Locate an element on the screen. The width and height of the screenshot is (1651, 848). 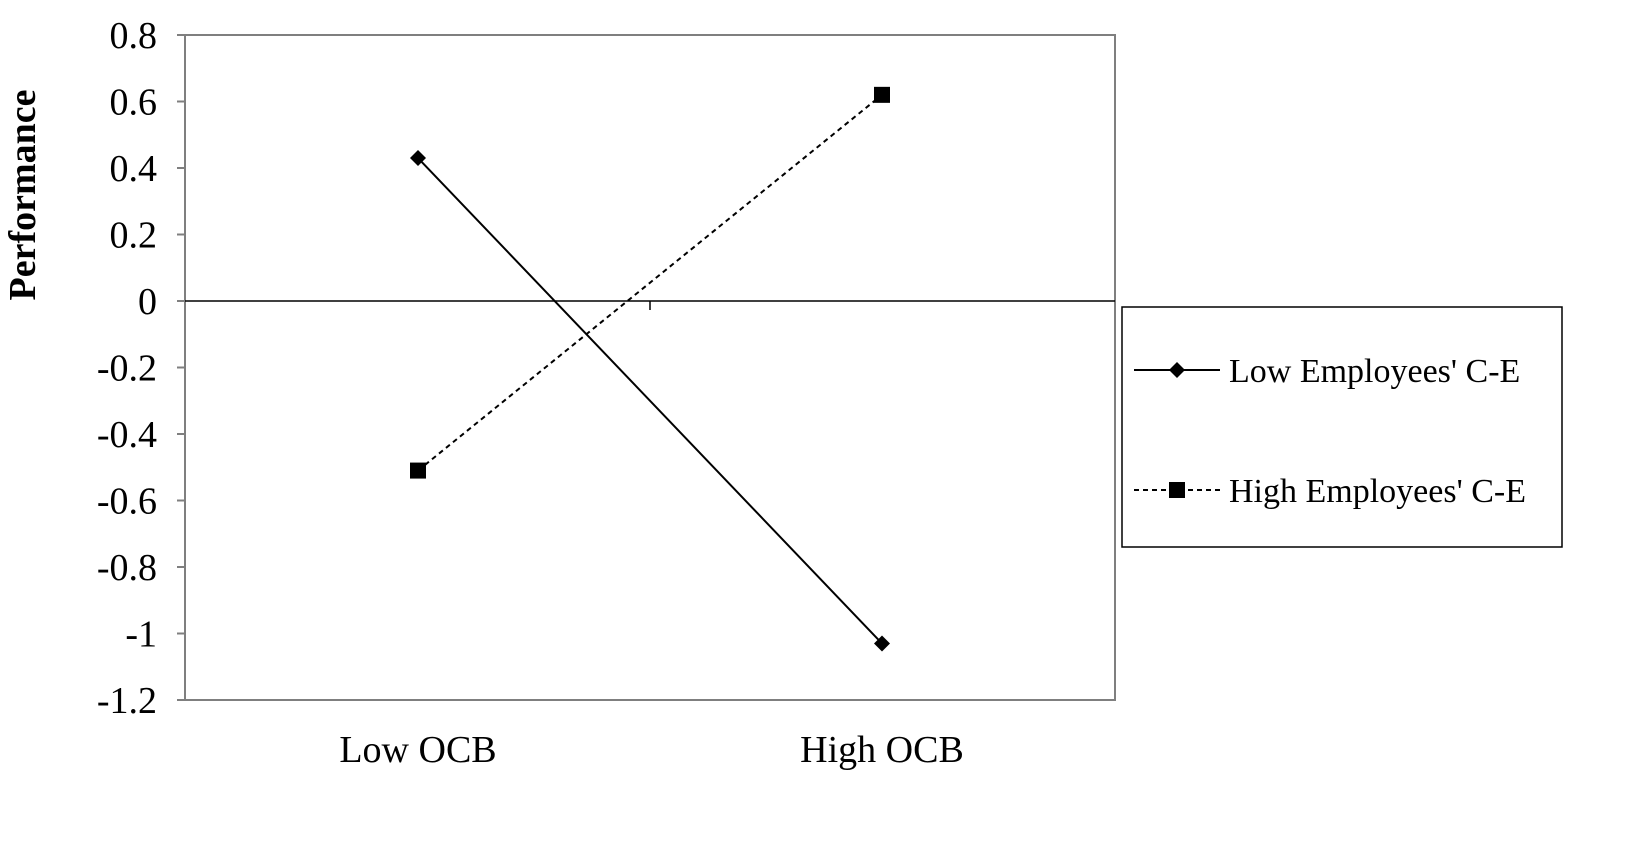
y-axis: 0.8 0.6 0.4 0.2 0 -0.2 -0.4 -0.6 -0.8 -1 -1.2 is located at coordinates (141, 368).